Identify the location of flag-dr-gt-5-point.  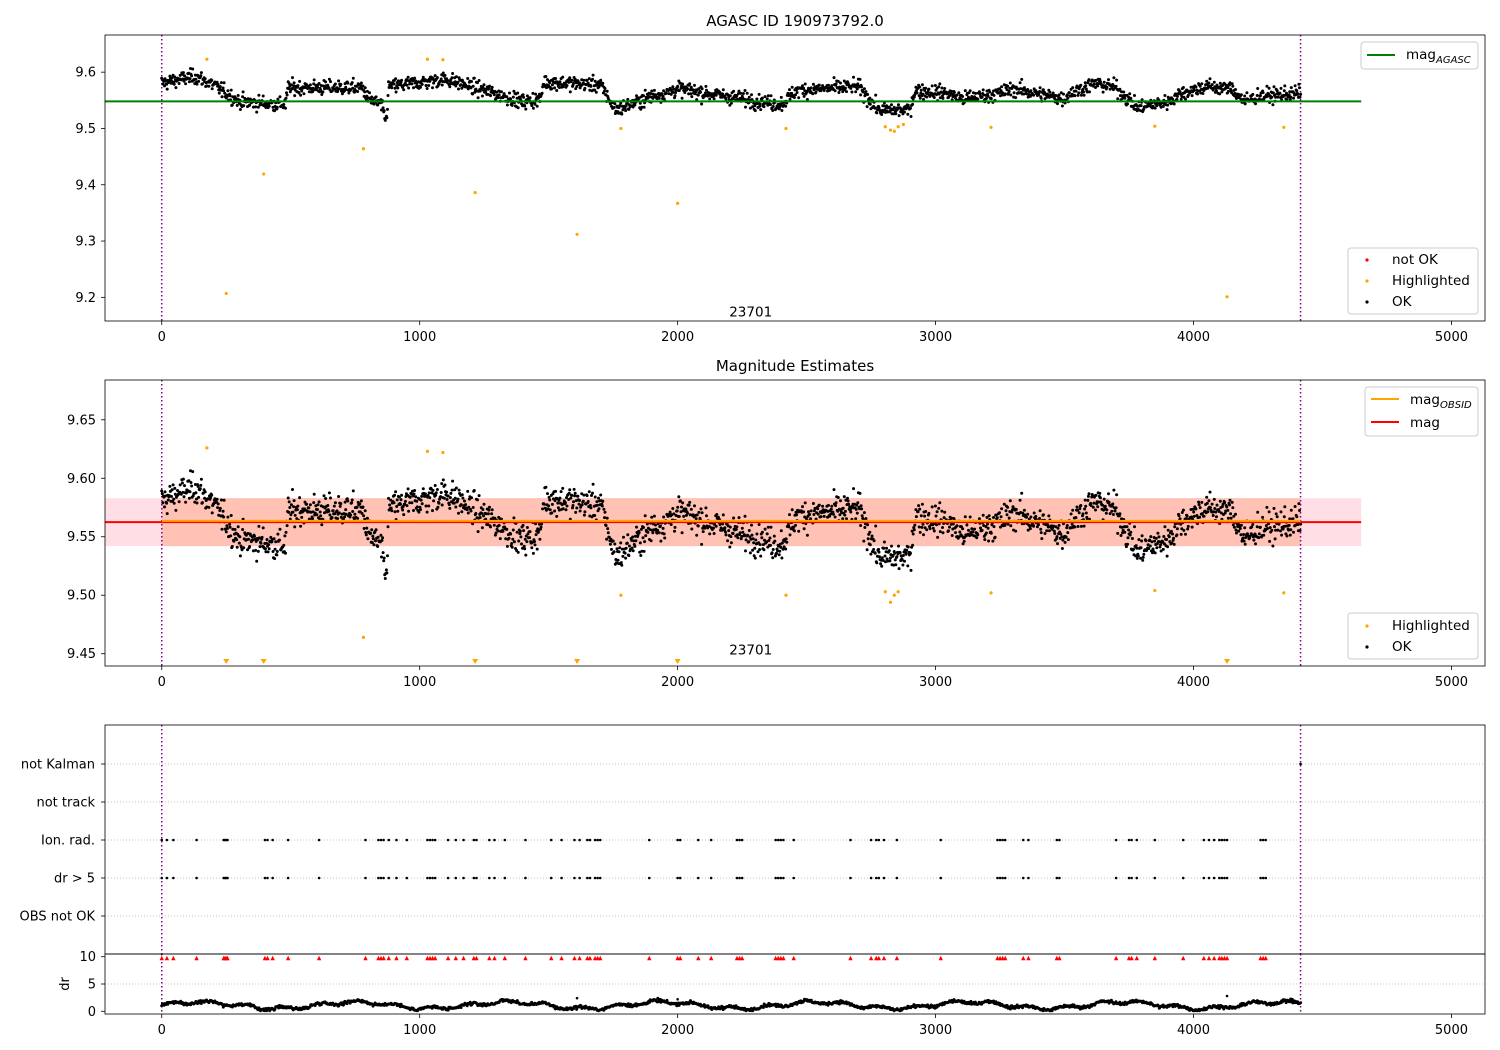
(1222, 878).